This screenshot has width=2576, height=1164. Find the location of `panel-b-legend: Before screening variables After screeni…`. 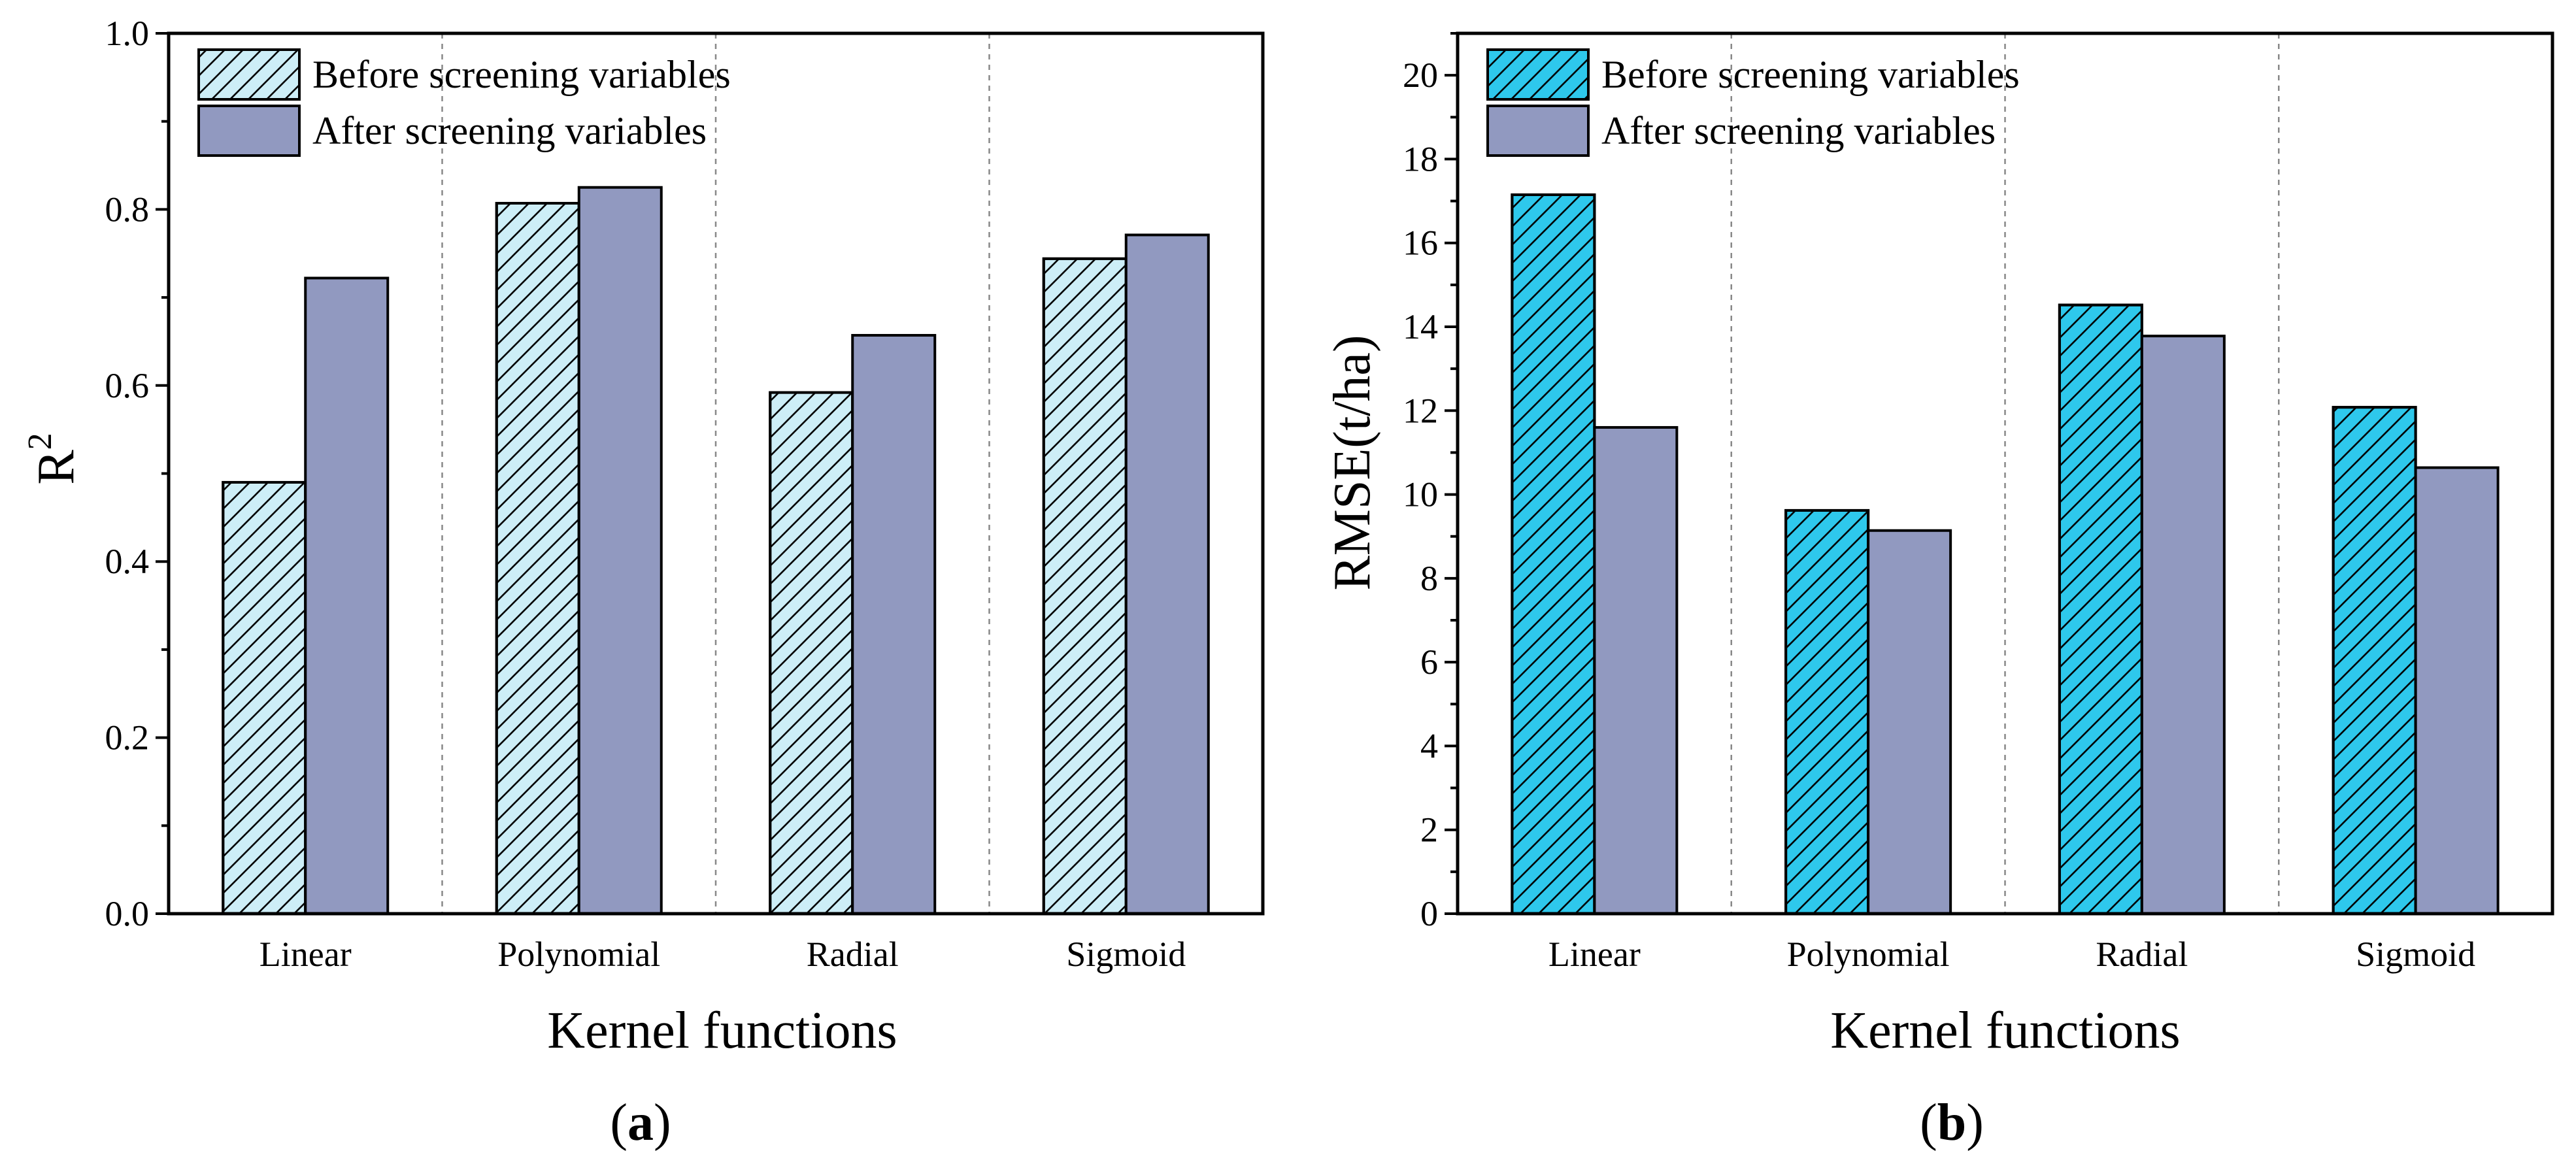

panel-b-legend: Before screening variables After screeni… is located at coordinates (1753, 102).